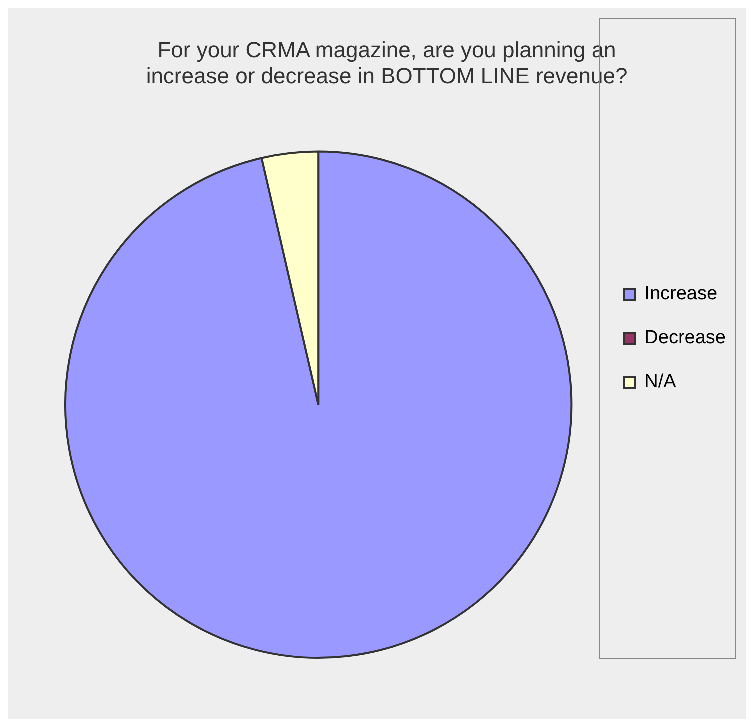 The height and width of the screenshot is (727, 754). Describe the element at coordinates (660, 382) in the screenshot. I see `legend-label: N/A` at that location.